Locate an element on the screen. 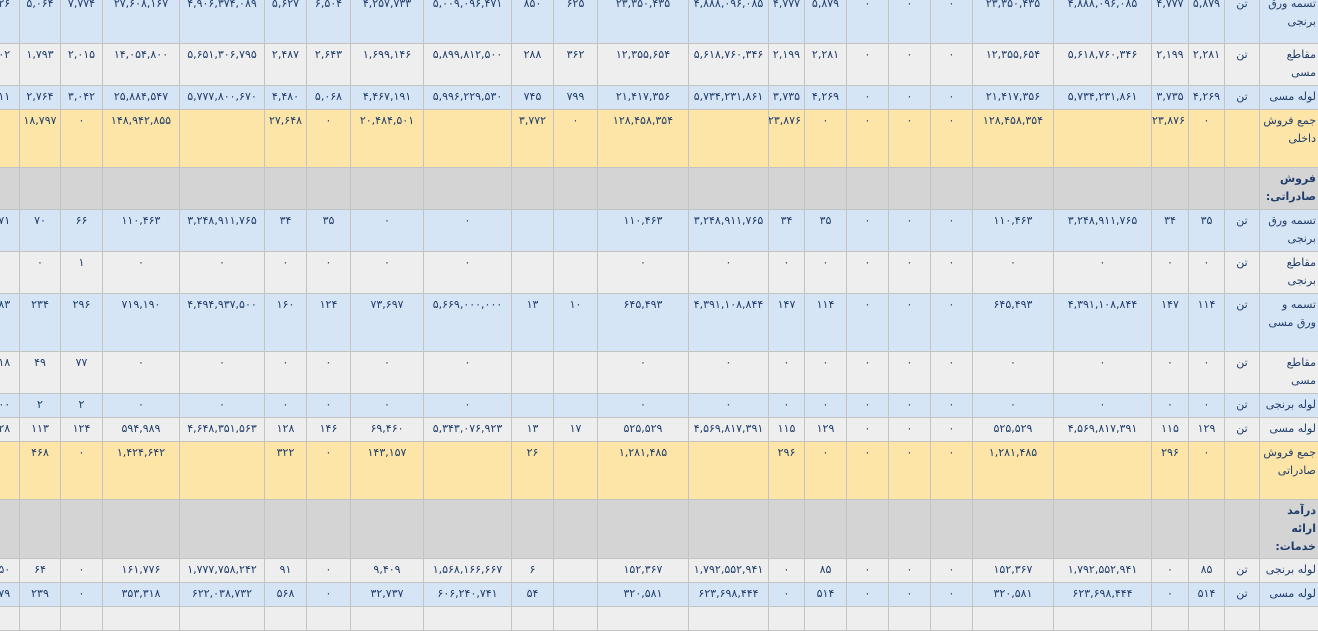 Image resolution: width=1318 pixels, height=631 pixels. table-cell: ۱,۷۹۲,۵۵۲,۹۴۱ is located at coordinates (729, 571).